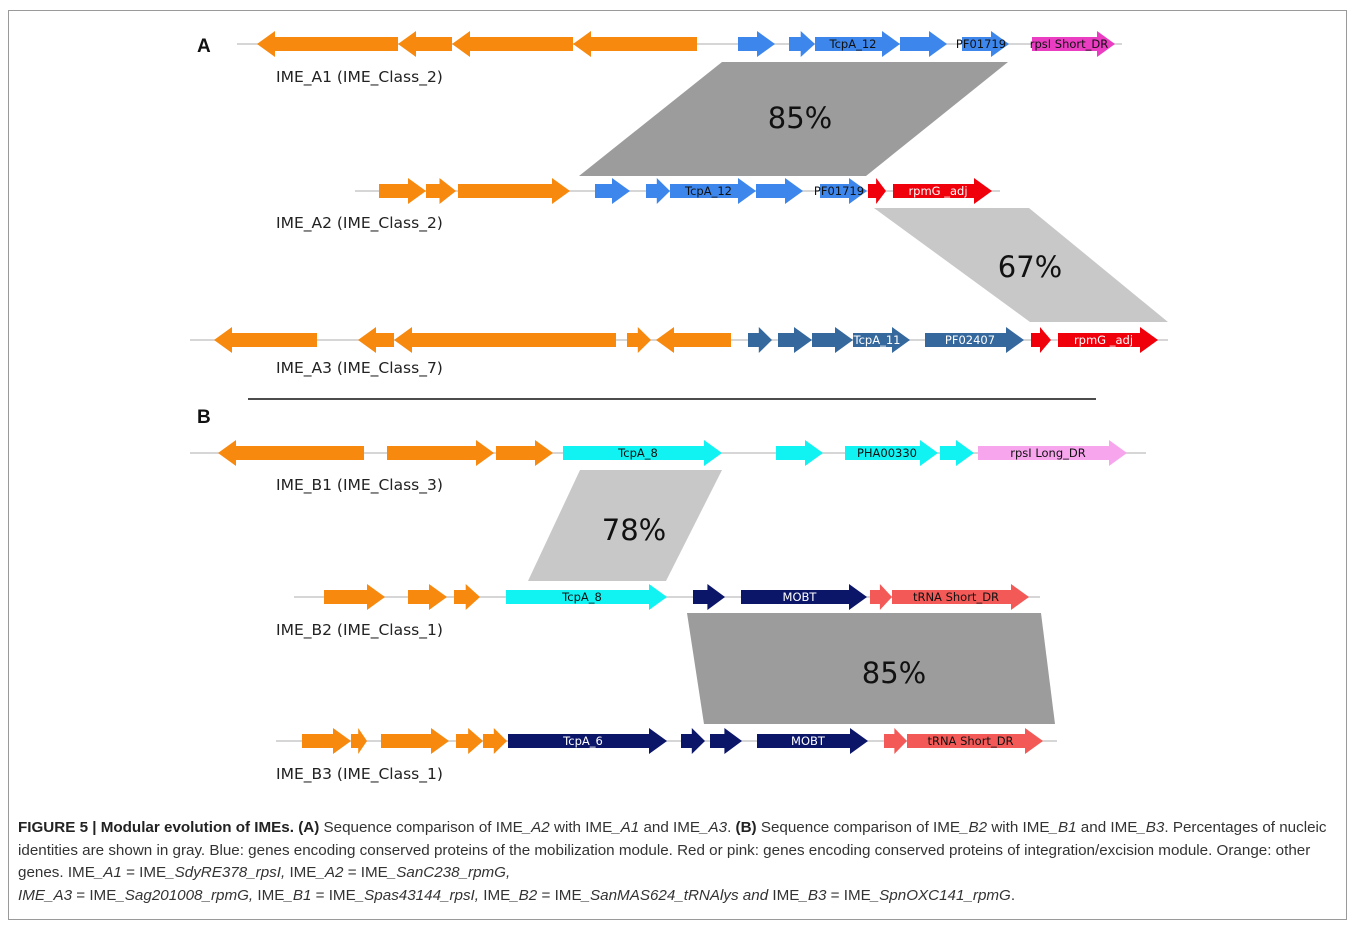  What do you see at coordinates (675, 895) in the screenshot?
I see `caption-ime-name: _SanMAS624_tRNAlys and` at bounding box center [675, 895].